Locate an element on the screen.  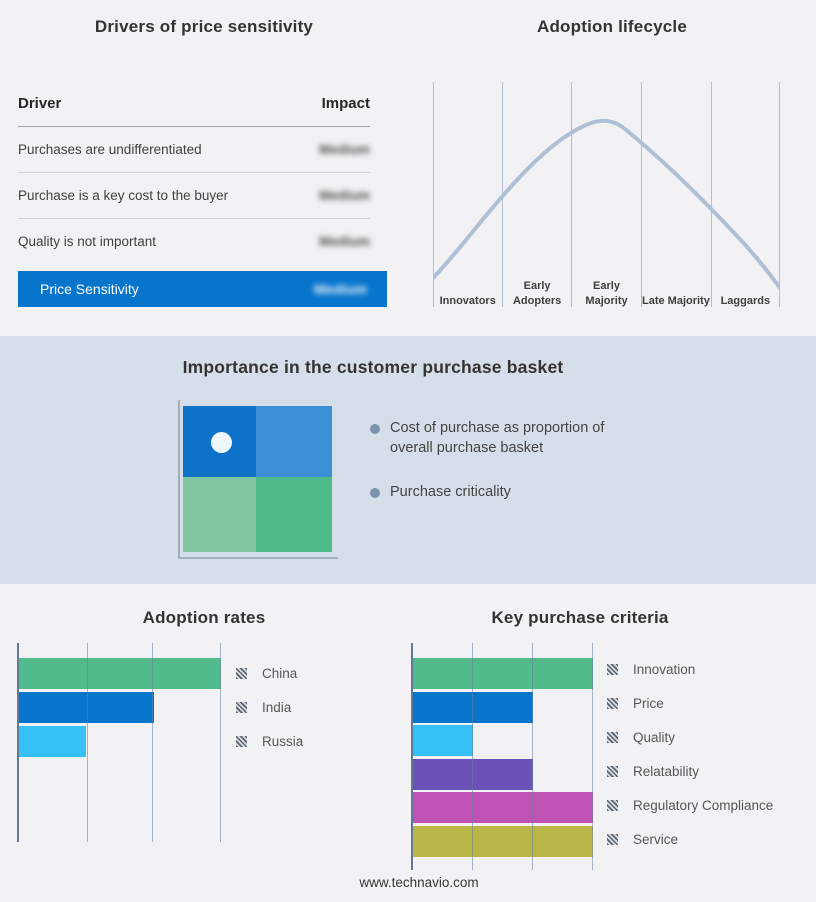
bar-price is located at coordinates (473, 707).